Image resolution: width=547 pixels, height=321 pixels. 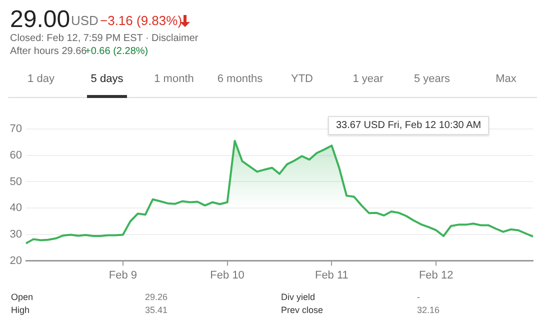 I want to click on text: +0.66 (2.28%), so click(x=116, y=51).